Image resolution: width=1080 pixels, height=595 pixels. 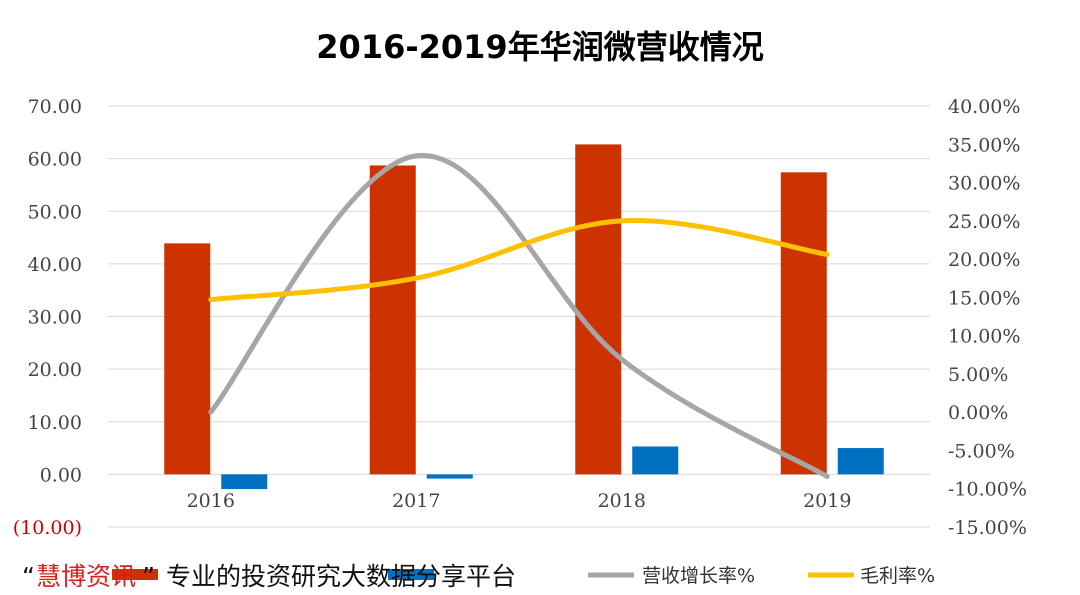 I want to click on right-tick-label: 35.00%, so click(x=984, y=145).